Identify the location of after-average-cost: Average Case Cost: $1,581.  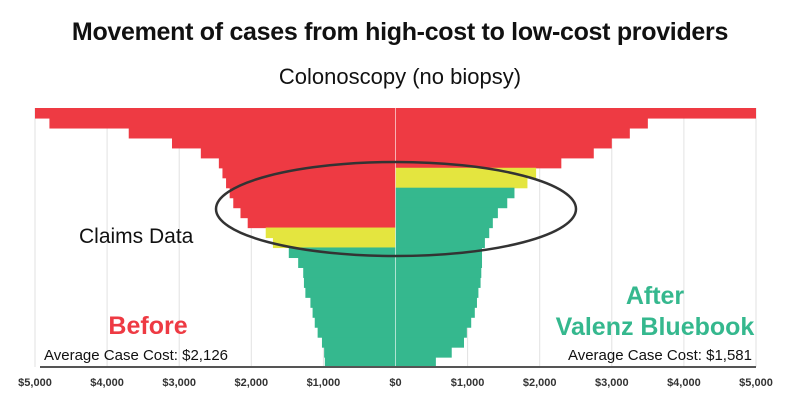
(660, 355).